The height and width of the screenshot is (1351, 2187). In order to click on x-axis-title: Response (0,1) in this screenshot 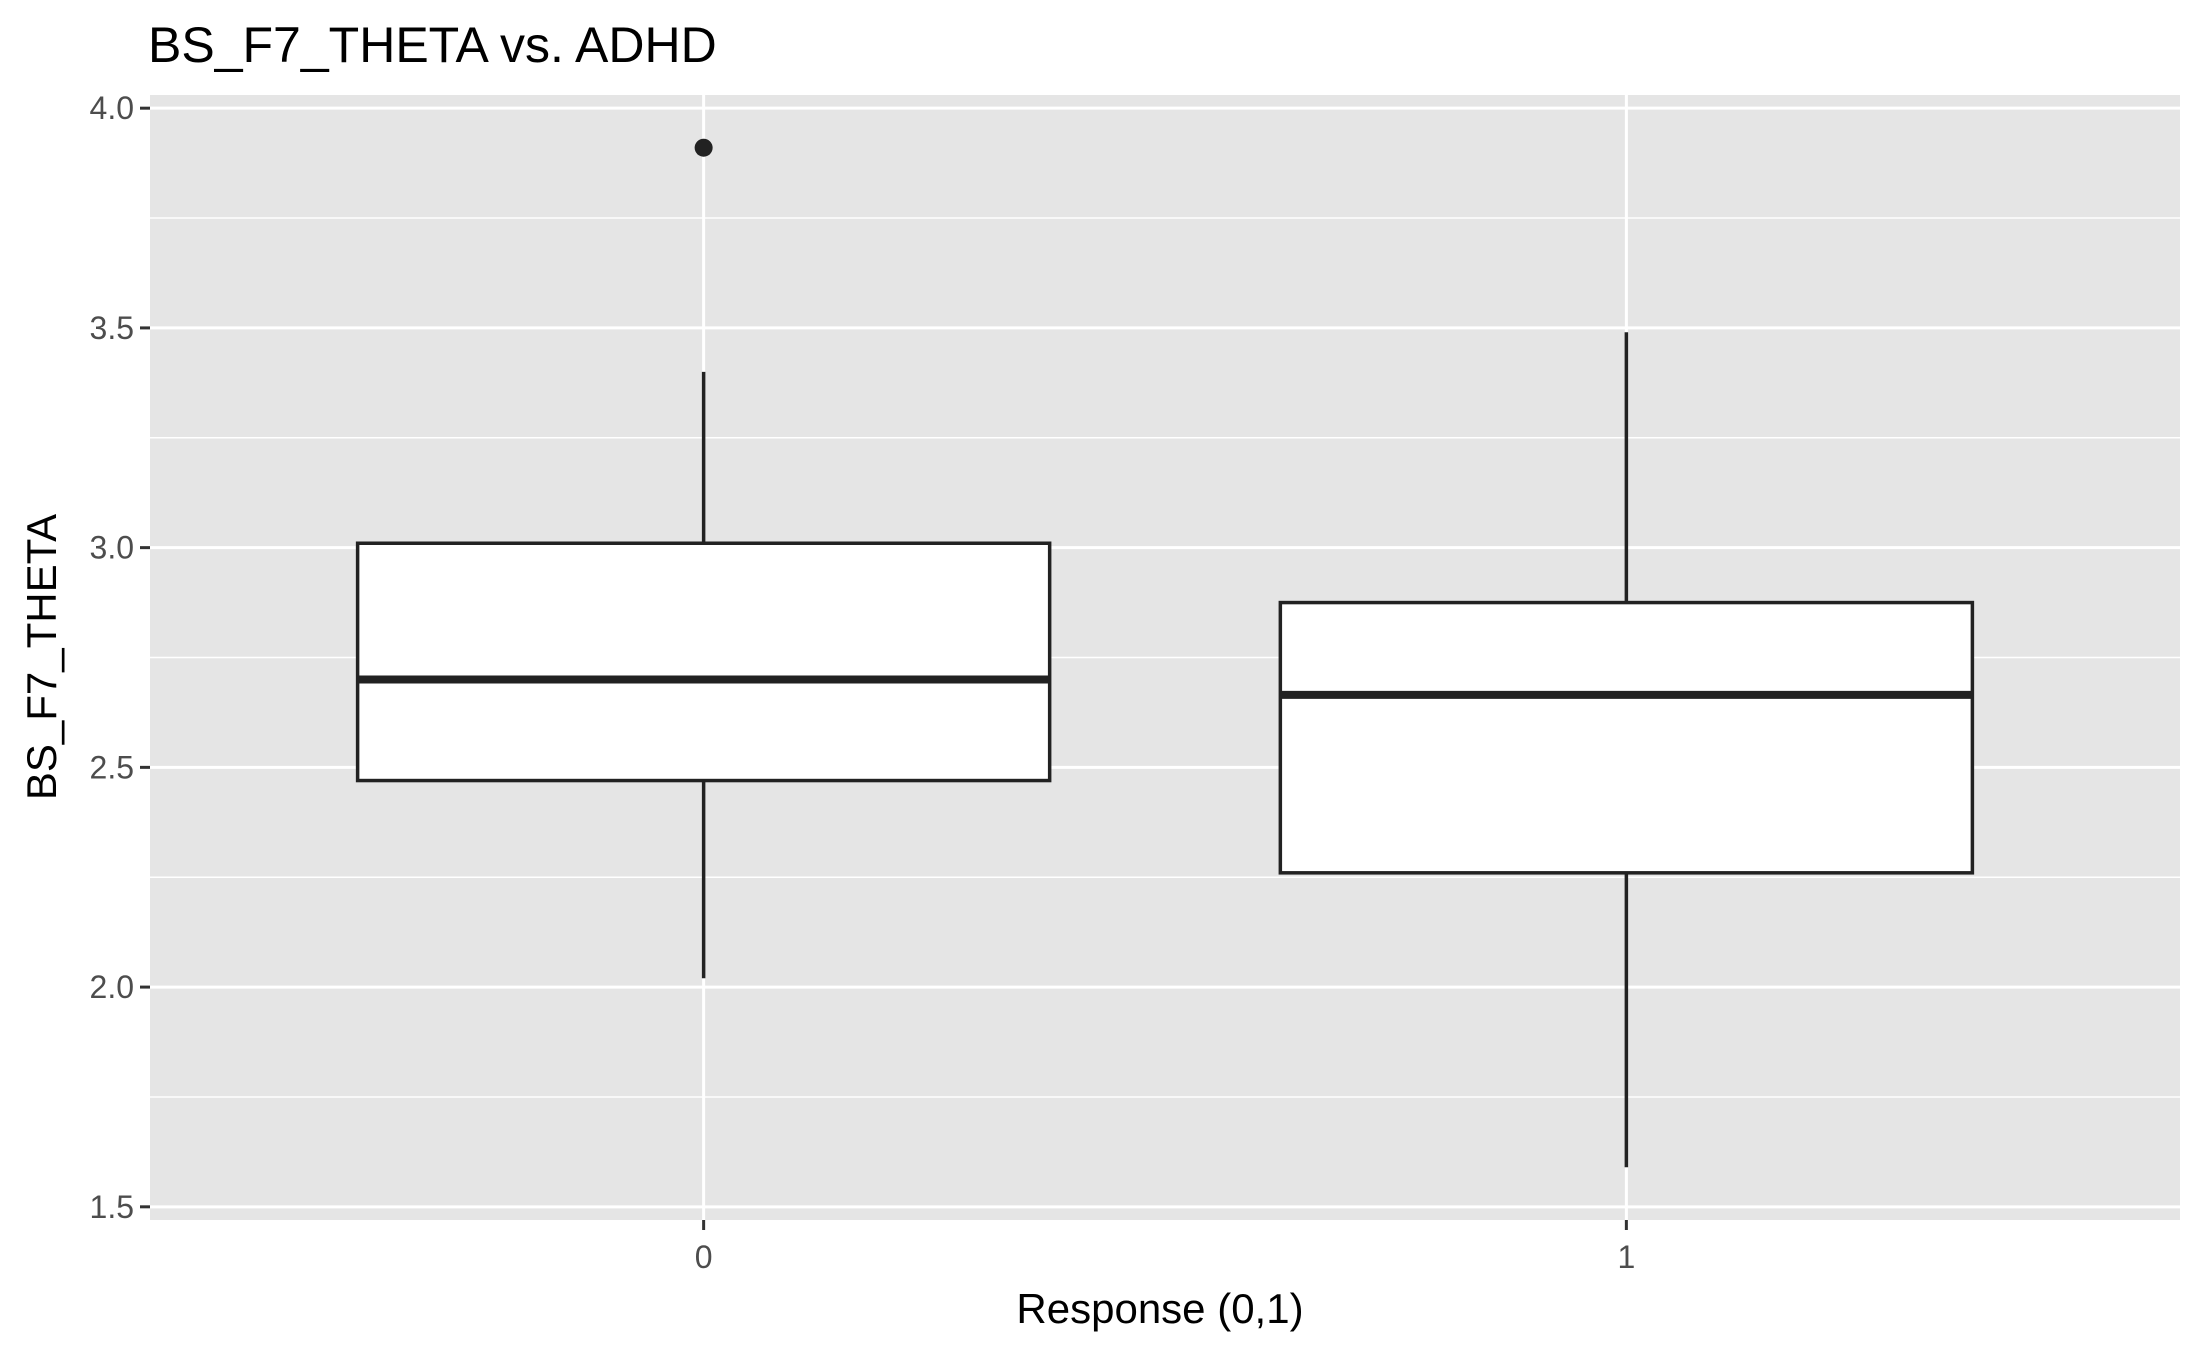, I will do `click(1159, 1308)`.